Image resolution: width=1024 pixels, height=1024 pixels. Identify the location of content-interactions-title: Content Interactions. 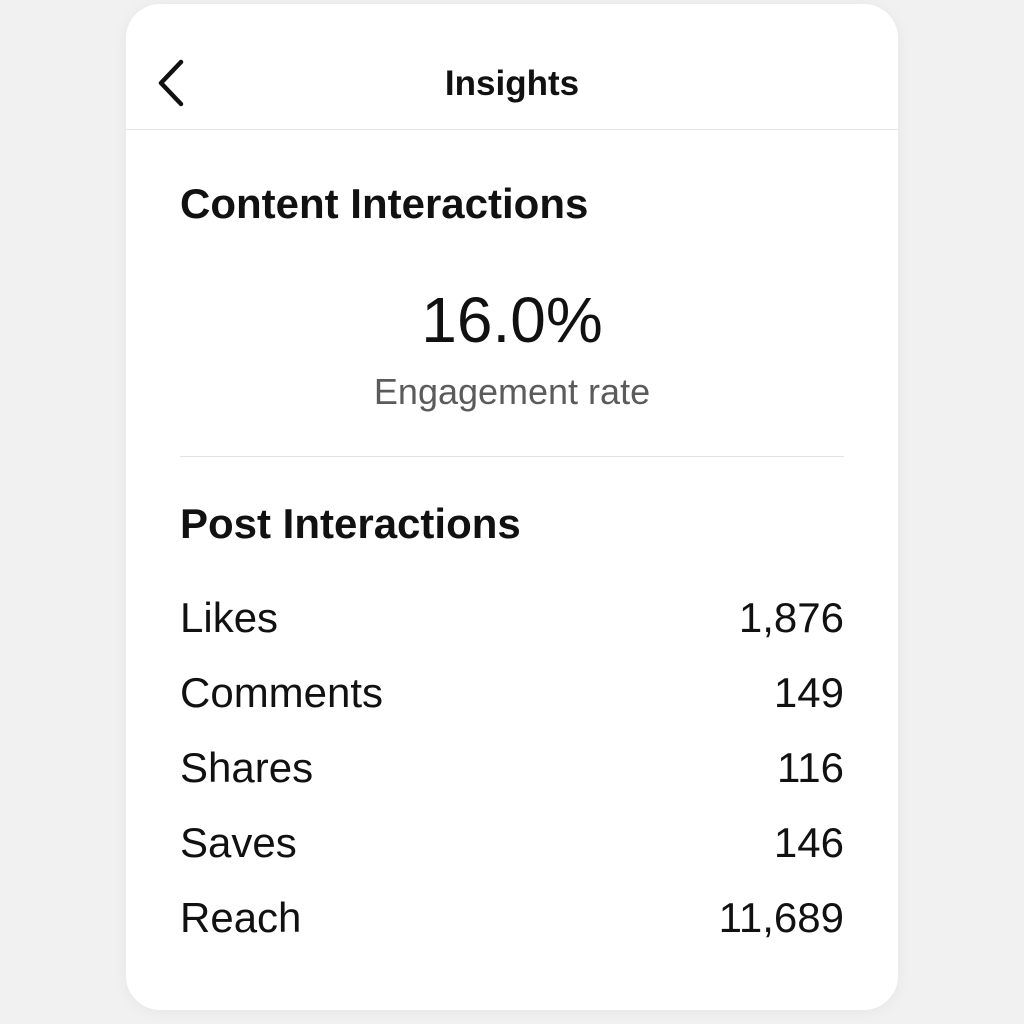
(384, 203).